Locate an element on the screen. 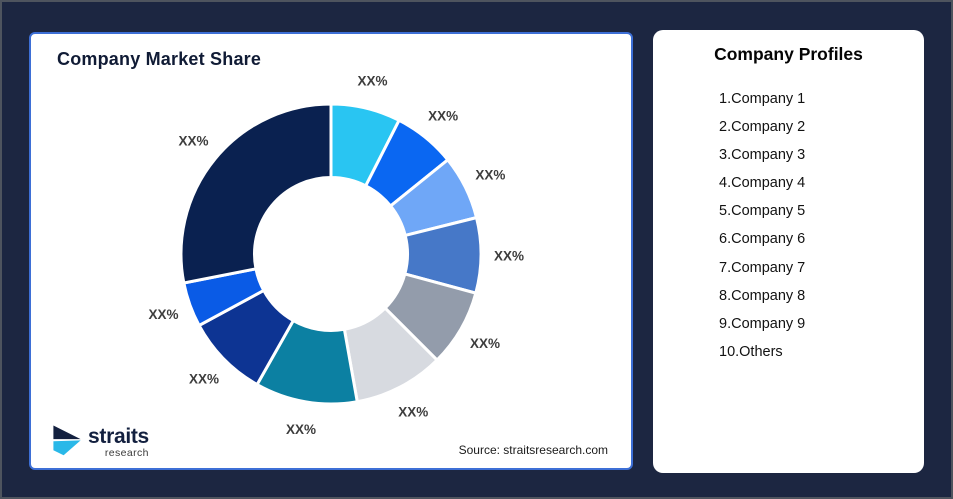 The height and width of the screenshot is (499, 953). company-profile-item: 7.Company 7 is located at coordinates (762, 267).